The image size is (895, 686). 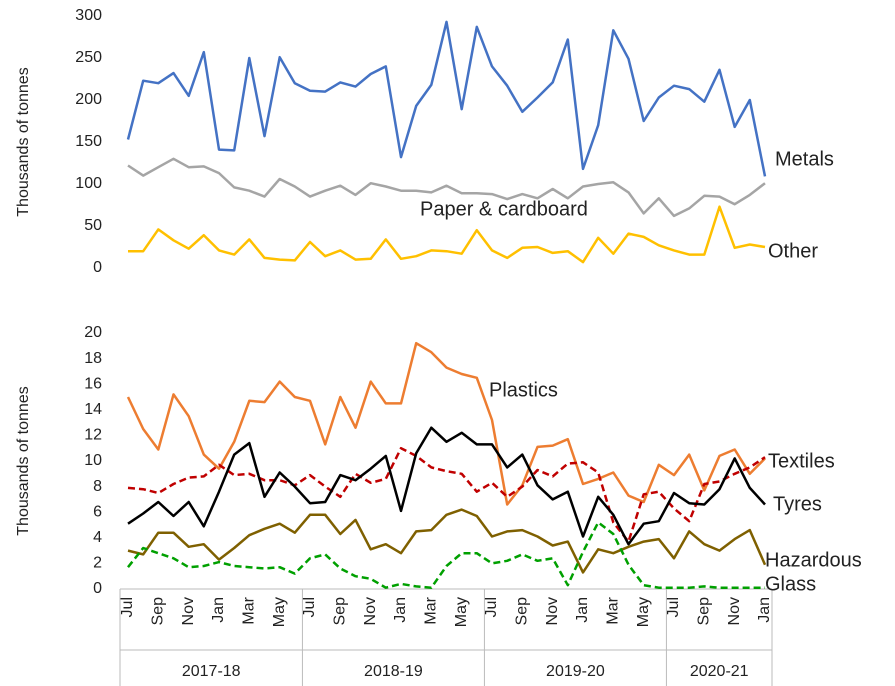 What do you see at coordinates (97, 563) in the screenshot?
I see `y-tick-label: 2` at bounding box center [97, 563].